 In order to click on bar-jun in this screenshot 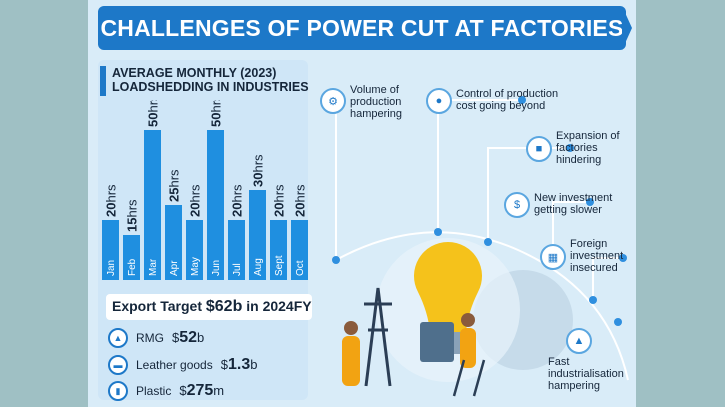, I will do `click(215, 205)`.